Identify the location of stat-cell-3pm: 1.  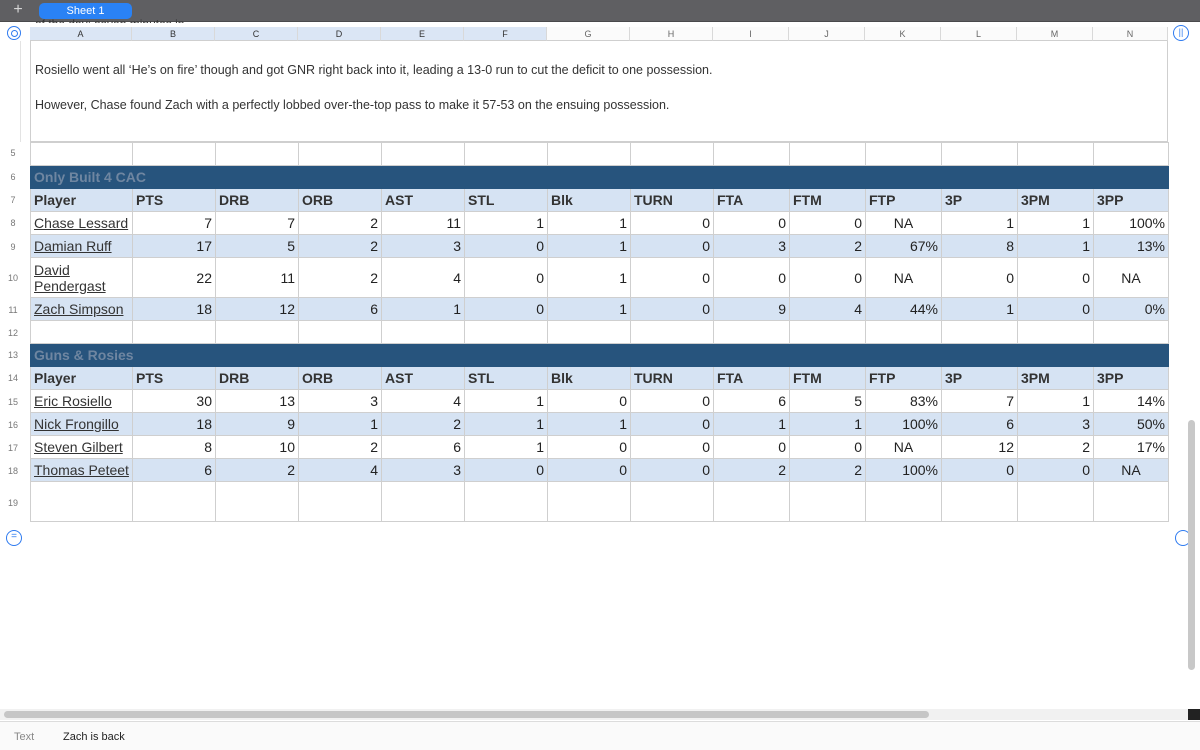
(1055, 223).